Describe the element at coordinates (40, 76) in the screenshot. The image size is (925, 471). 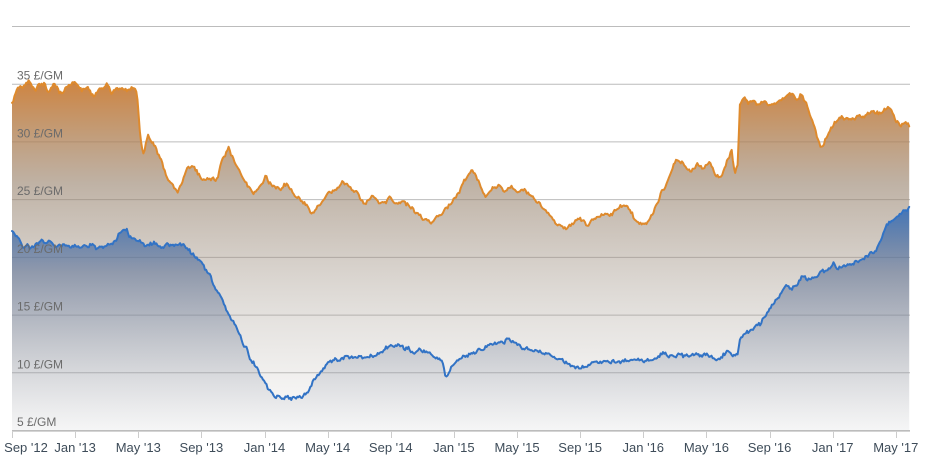
I see `y-axis-label: 35 £/GM` at that location.